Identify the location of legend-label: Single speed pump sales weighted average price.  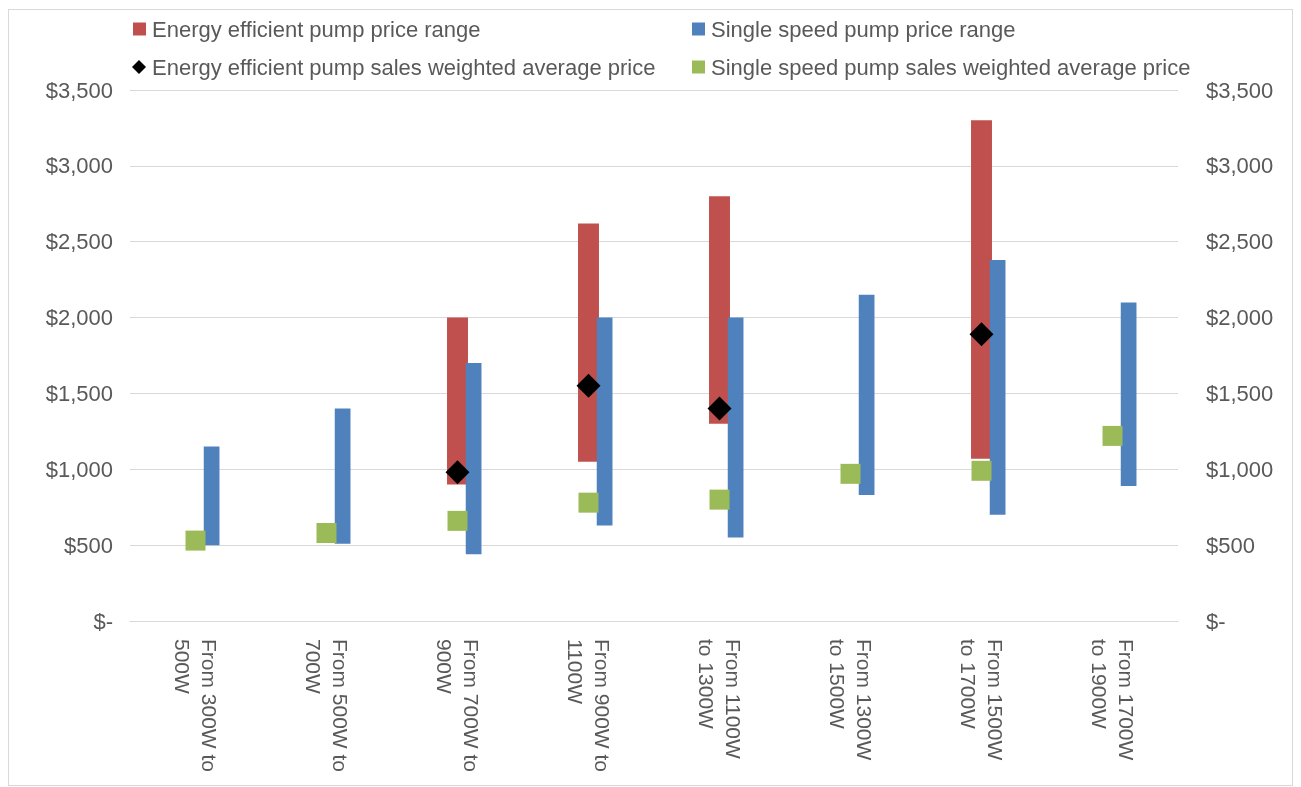
(951, 67).